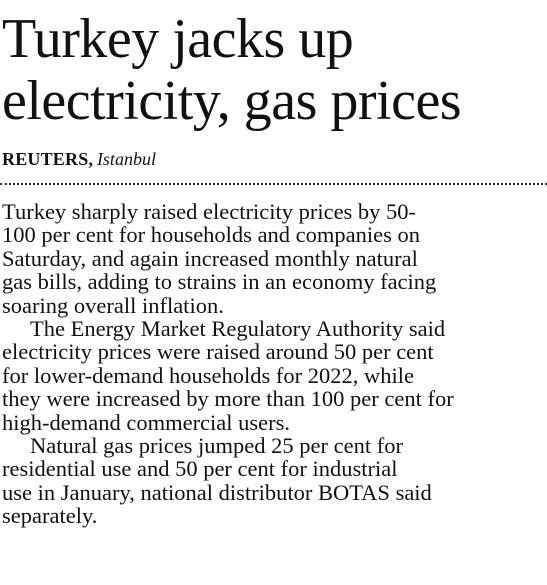  What do you see at coordinates (50, 516) in the screenshot?
I see `paragraph-3-line-4: separately.` at bounding box center [50, 516].